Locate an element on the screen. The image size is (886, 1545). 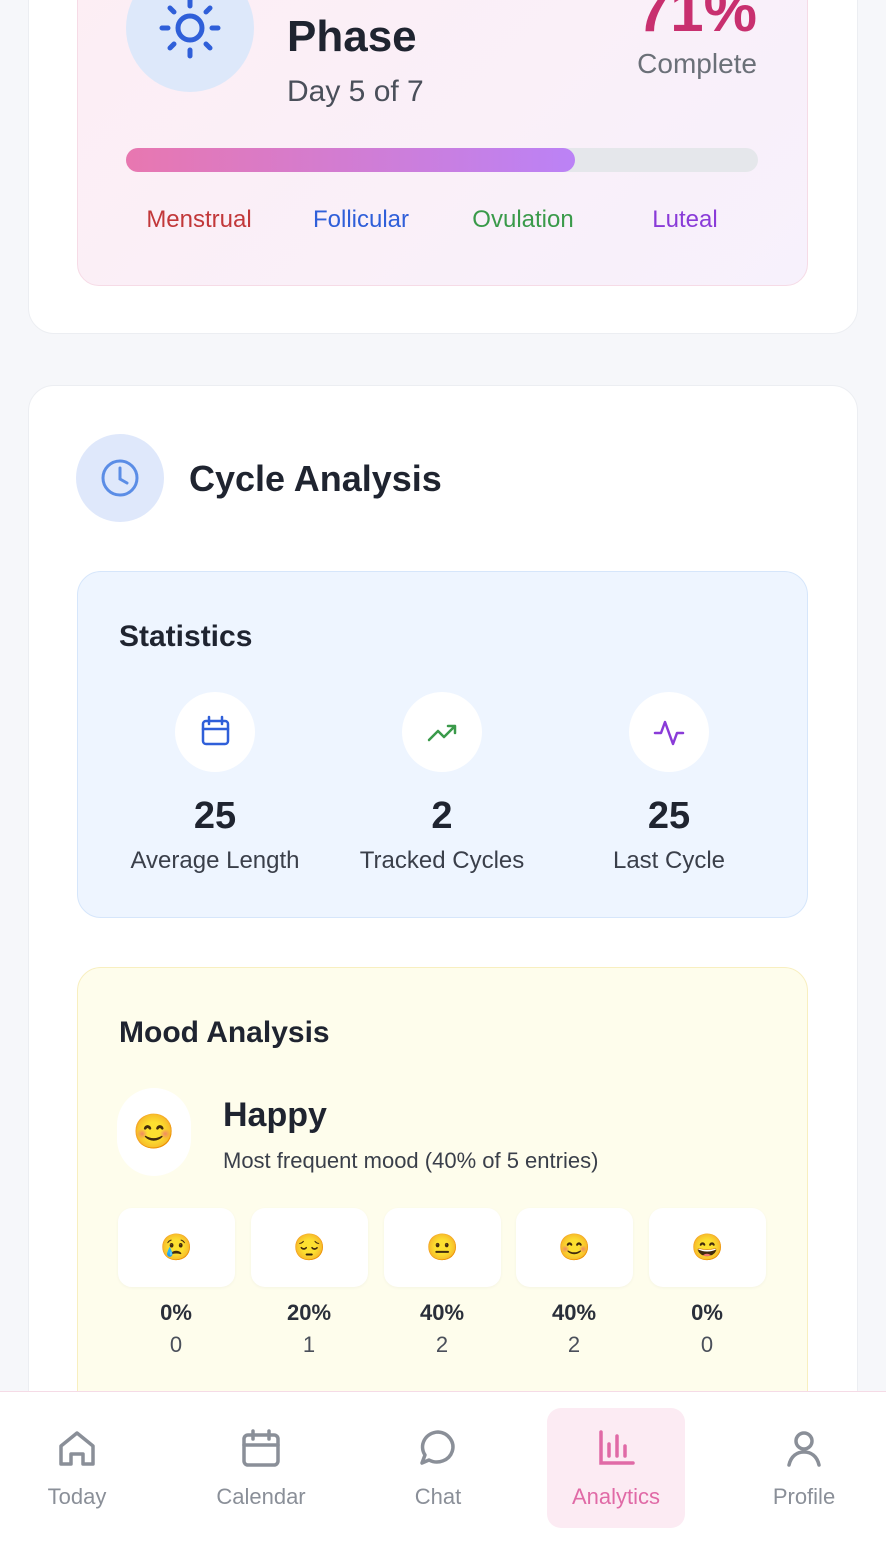
stat-label: Last Cycle is located at coordinates (669, 860).